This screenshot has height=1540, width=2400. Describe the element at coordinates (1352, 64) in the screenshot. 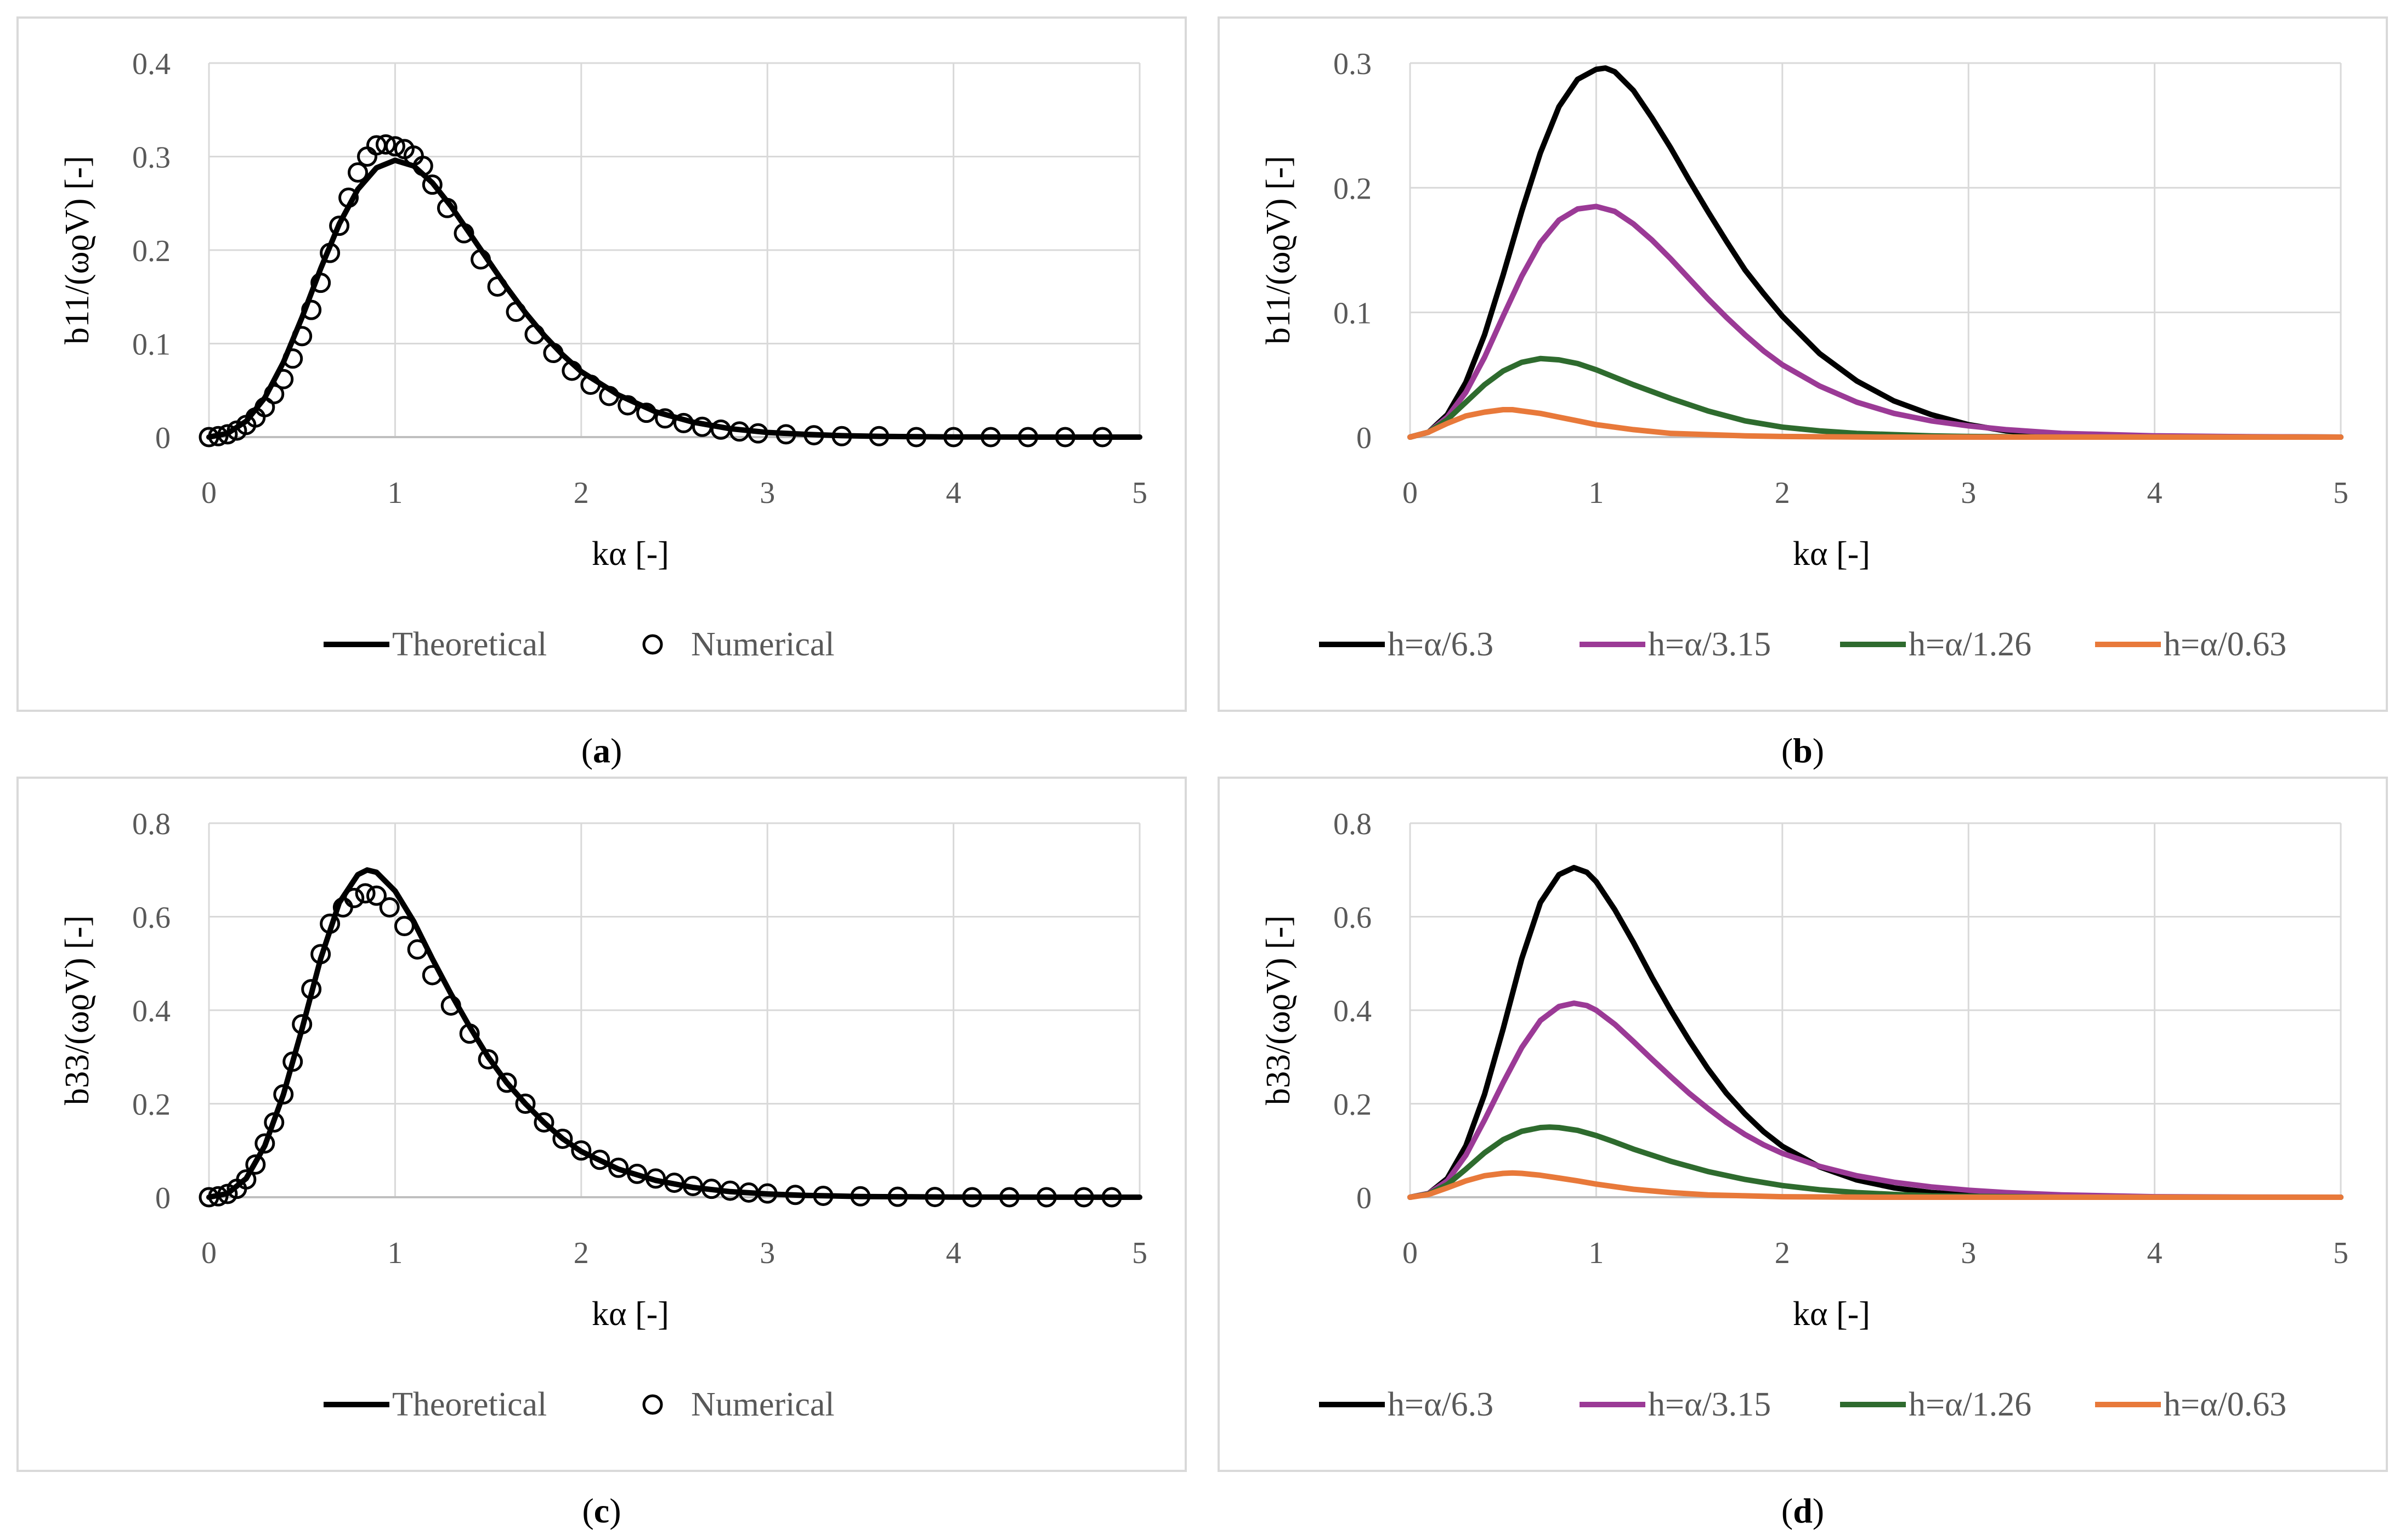

I see `y-tick-label: 0.3` at that location.